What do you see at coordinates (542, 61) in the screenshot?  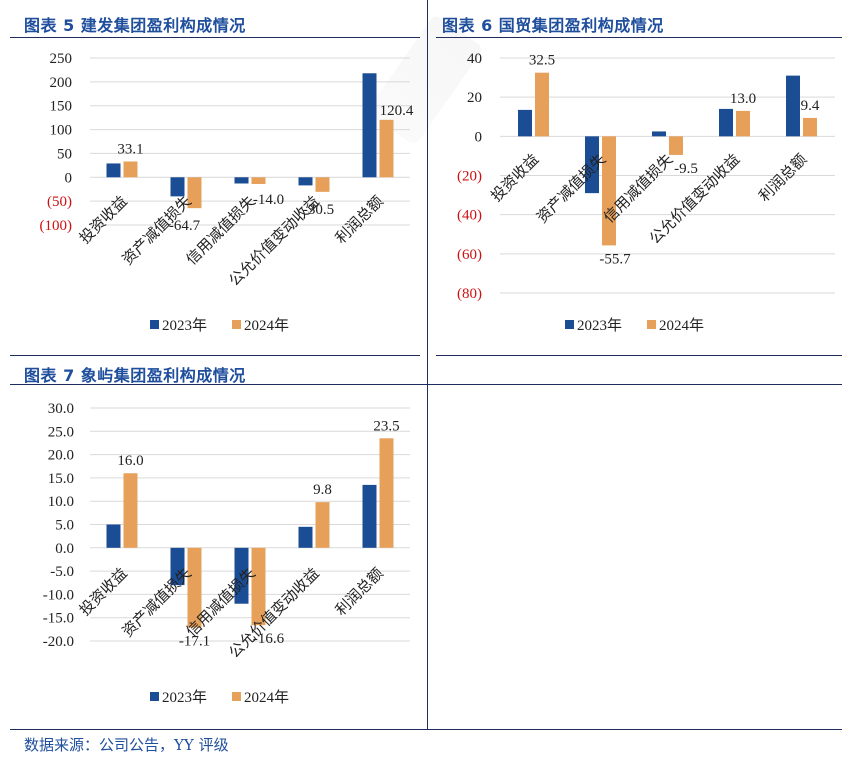 I see `data-label: 32.5` at bounding box center [542, 61].